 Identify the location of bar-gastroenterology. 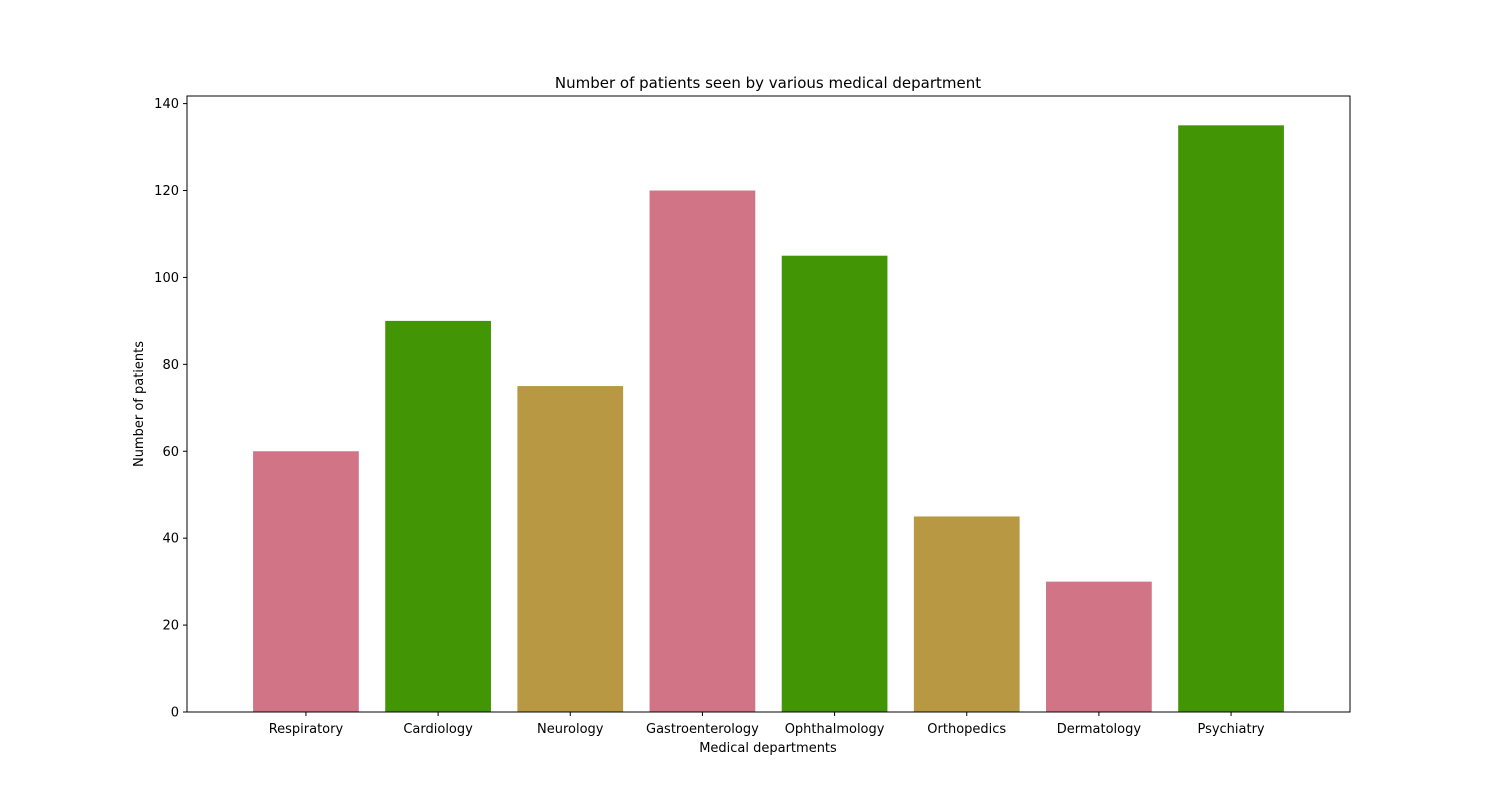
(702, 451).